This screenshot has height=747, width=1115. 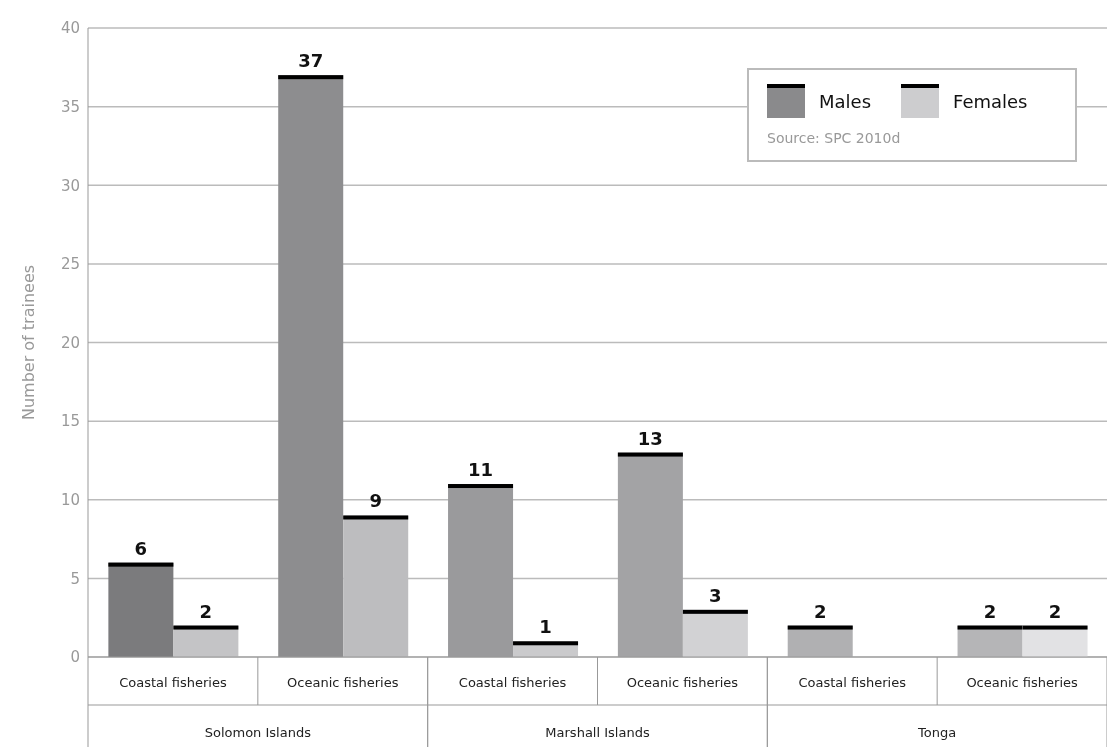 I want to click on data-label: 6, so click(x=141, y=548).